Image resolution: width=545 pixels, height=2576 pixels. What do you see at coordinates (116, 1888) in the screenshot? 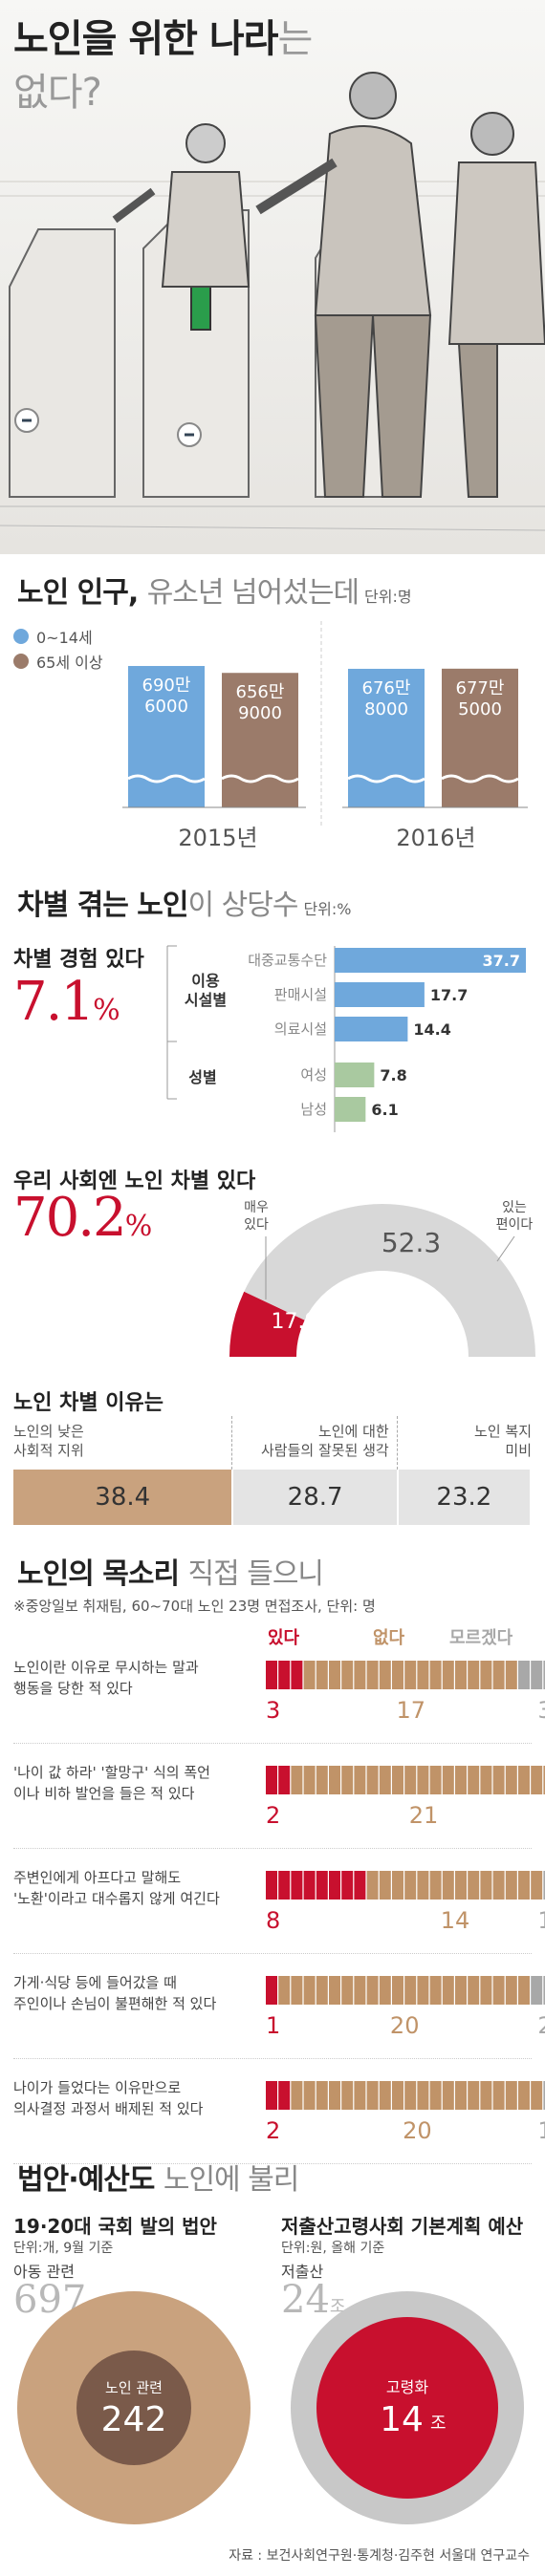
I see `voice-question-2: 주변인에게 아프다고 말해도 '노환'이라고 대수롭지 않게 여긴다` at bounding box center [116, 1888].